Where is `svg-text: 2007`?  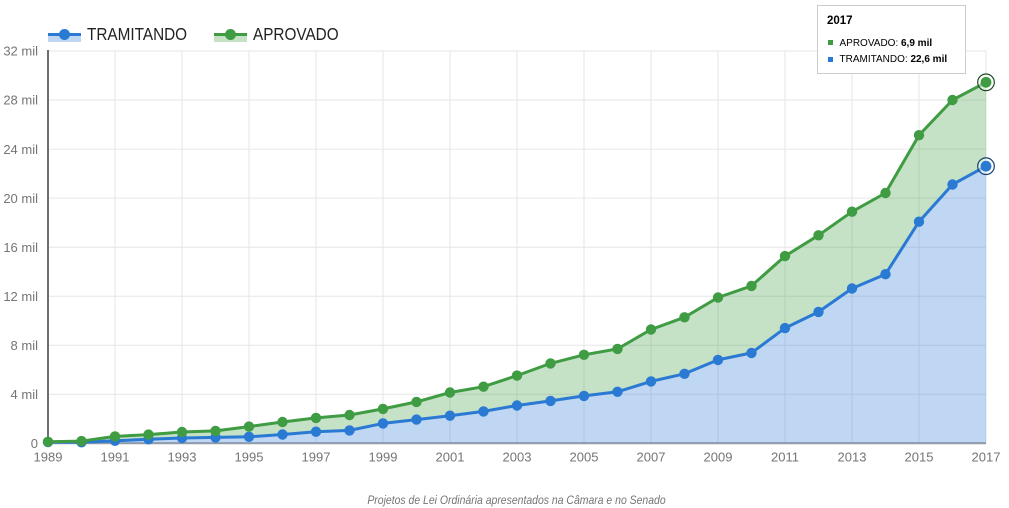
svg-text: 2007 is located at coordinates (651, 456).